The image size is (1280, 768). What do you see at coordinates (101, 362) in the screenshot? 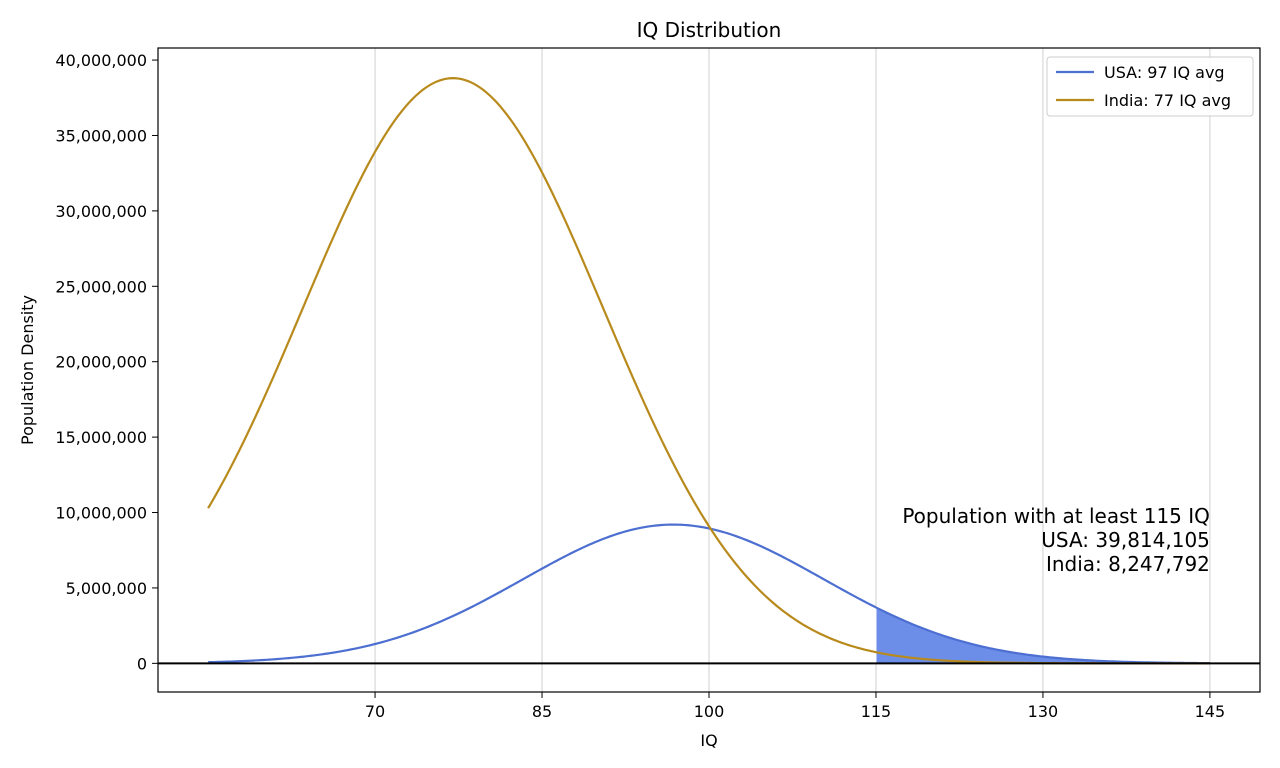
I see `y-tick-label: 20,000,000` at bounding box center [101, 362].